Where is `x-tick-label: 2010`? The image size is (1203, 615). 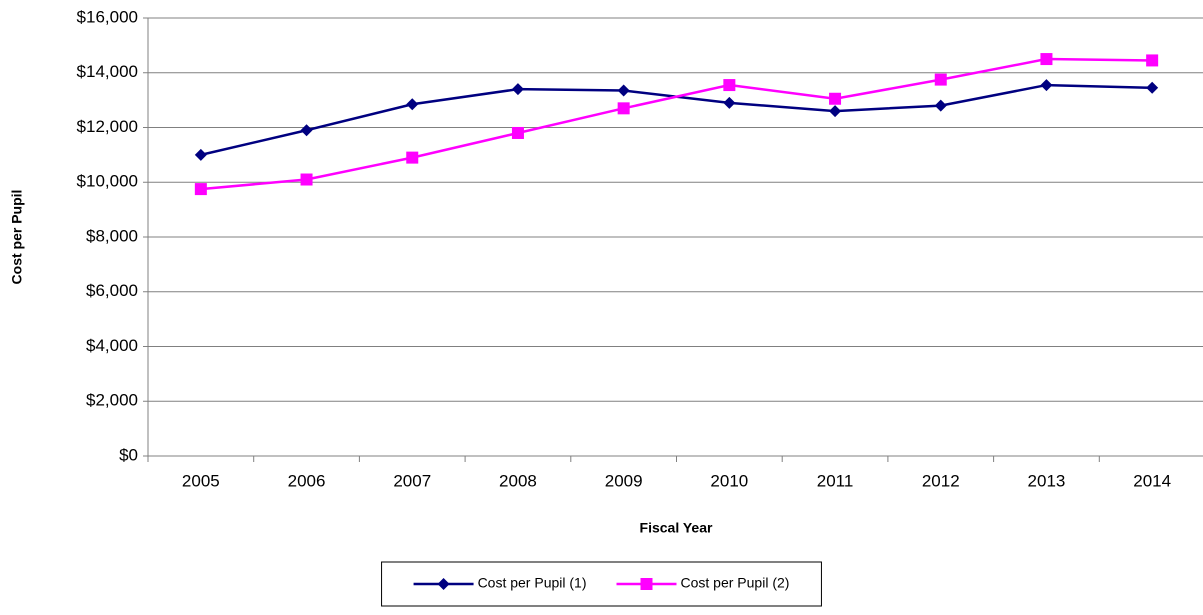 x-tick-label: 2010 is located at coordinates (729, 480).